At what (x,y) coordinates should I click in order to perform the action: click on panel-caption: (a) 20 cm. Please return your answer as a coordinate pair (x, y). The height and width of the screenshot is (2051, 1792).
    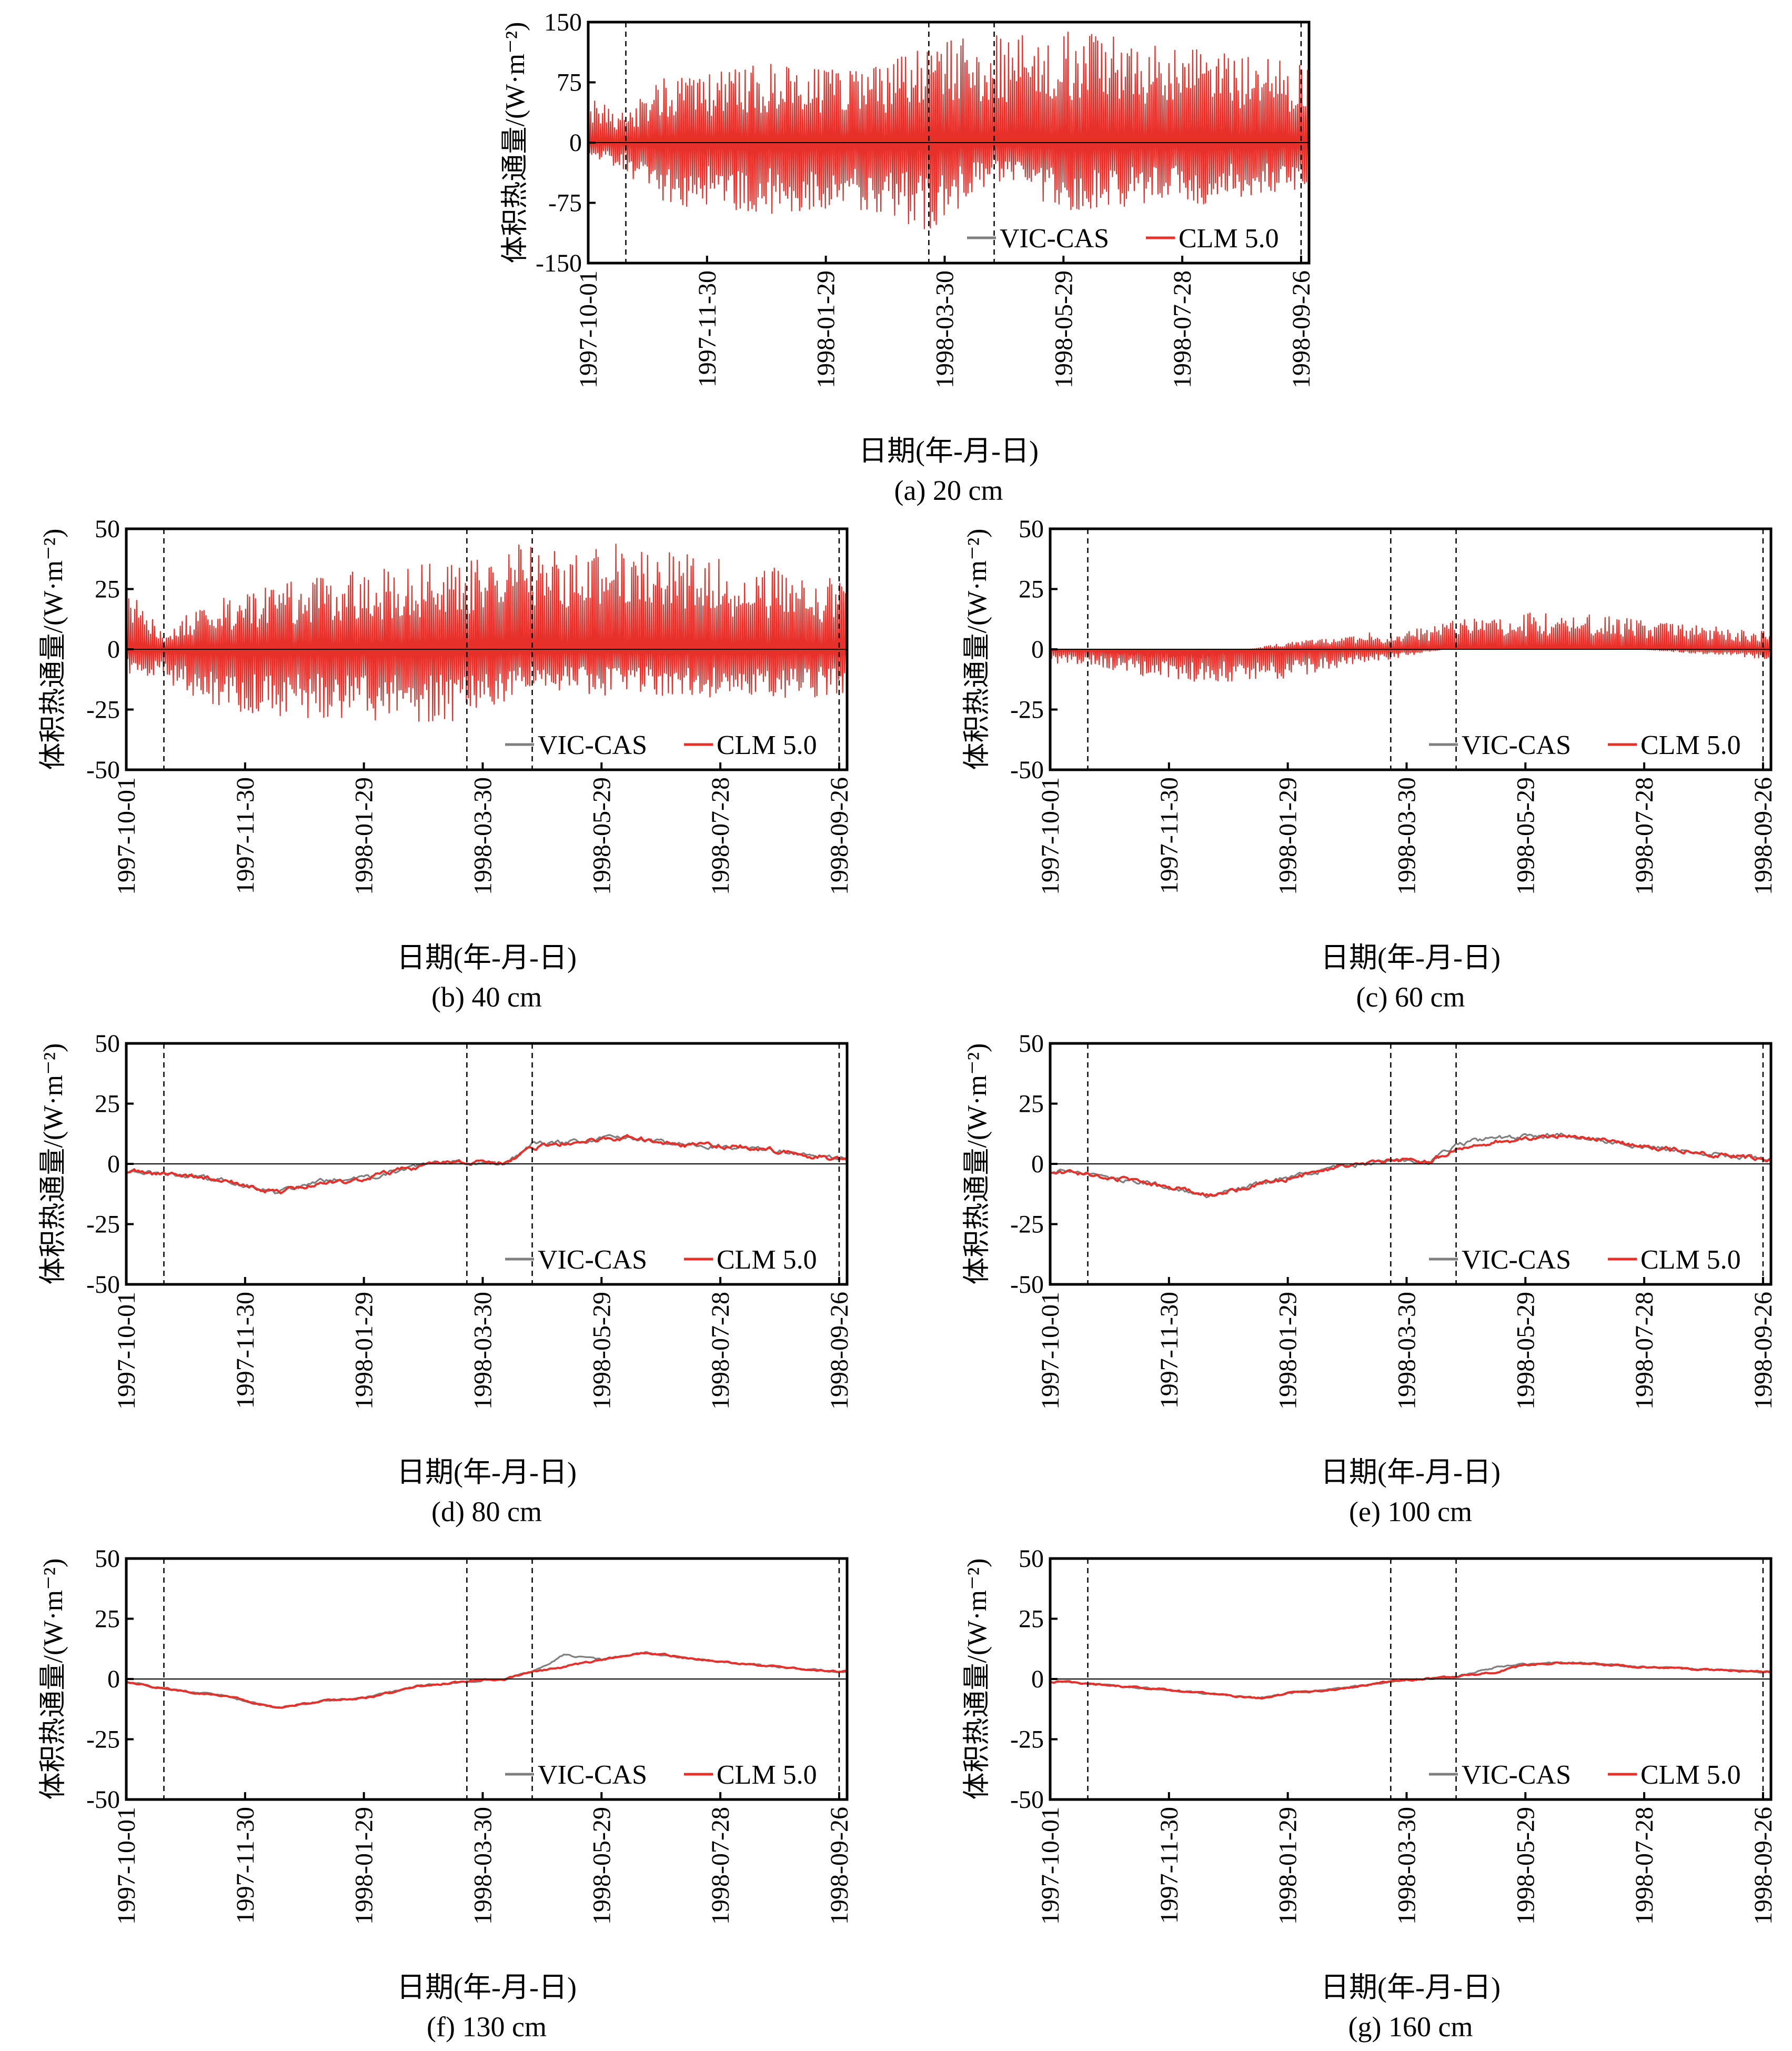
    Looking at the image, I should click on (948, 491).